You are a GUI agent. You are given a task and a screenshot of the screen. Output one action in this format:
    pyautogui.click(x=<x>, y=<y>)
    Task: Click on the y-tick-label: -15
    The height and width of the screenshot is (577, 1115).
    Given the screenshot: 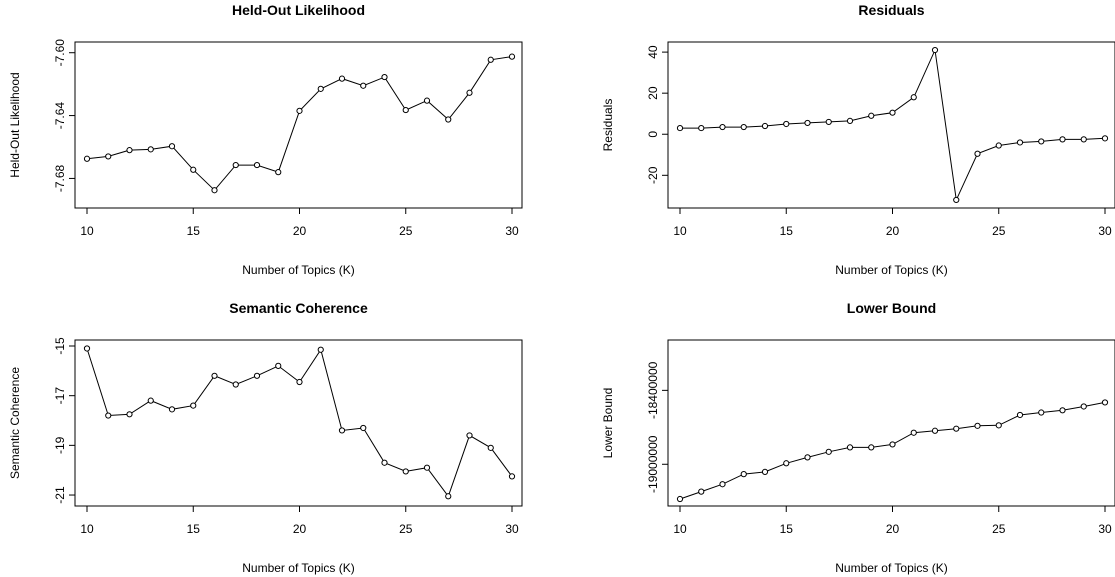 What is the action you would take?
    pyautogui.click(x=60, y=346)
    